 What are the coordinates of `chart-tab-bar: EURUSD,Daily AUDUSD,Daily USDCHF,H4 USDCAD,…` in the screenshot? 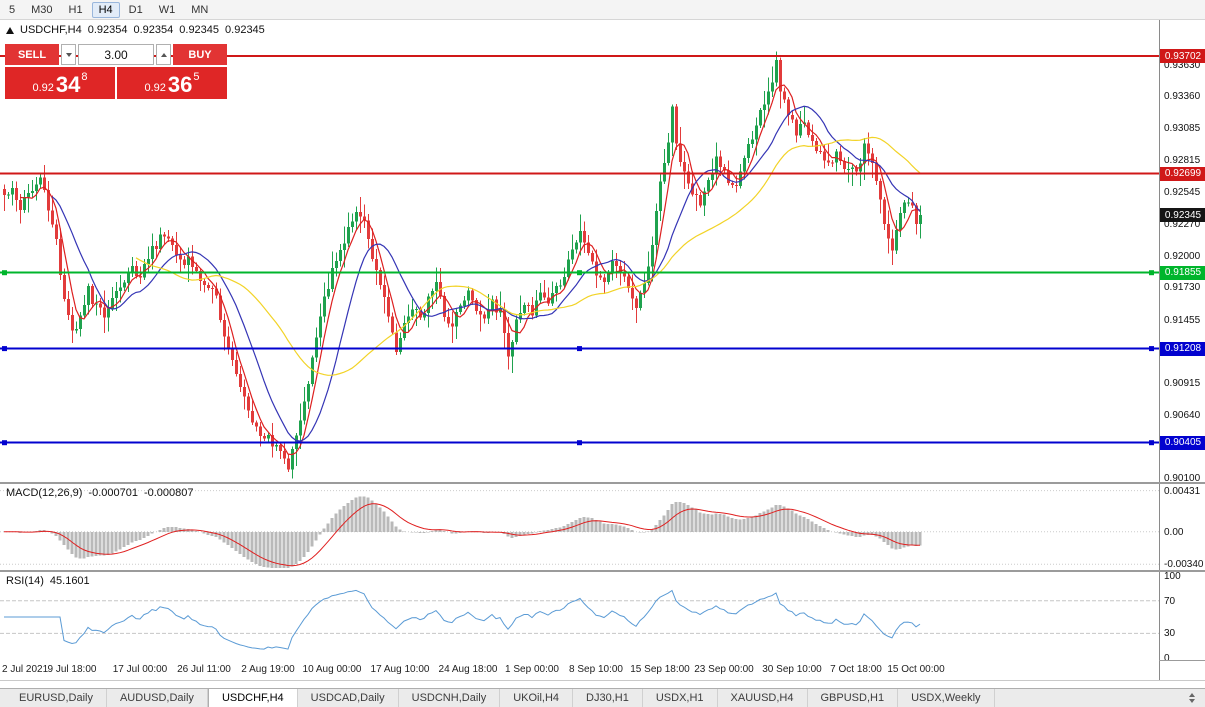 It's located at (602, 697).